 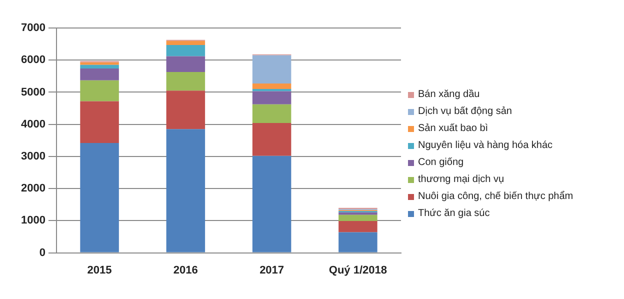 I want to click on y-tick-label: 7000, so click(x=33, y=28).